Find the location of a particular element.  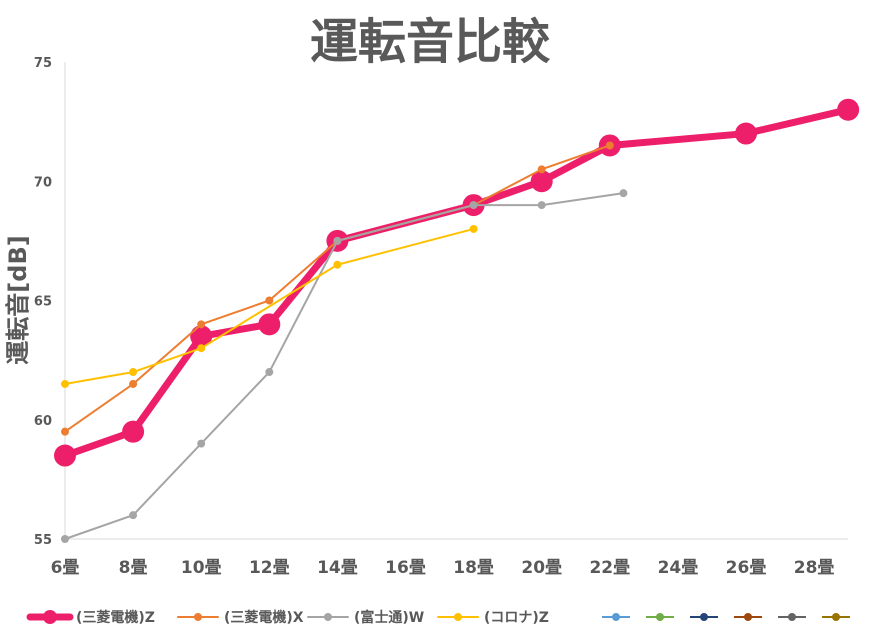

legend-label: (三菱電機)X is located at coordinates (264, 617).